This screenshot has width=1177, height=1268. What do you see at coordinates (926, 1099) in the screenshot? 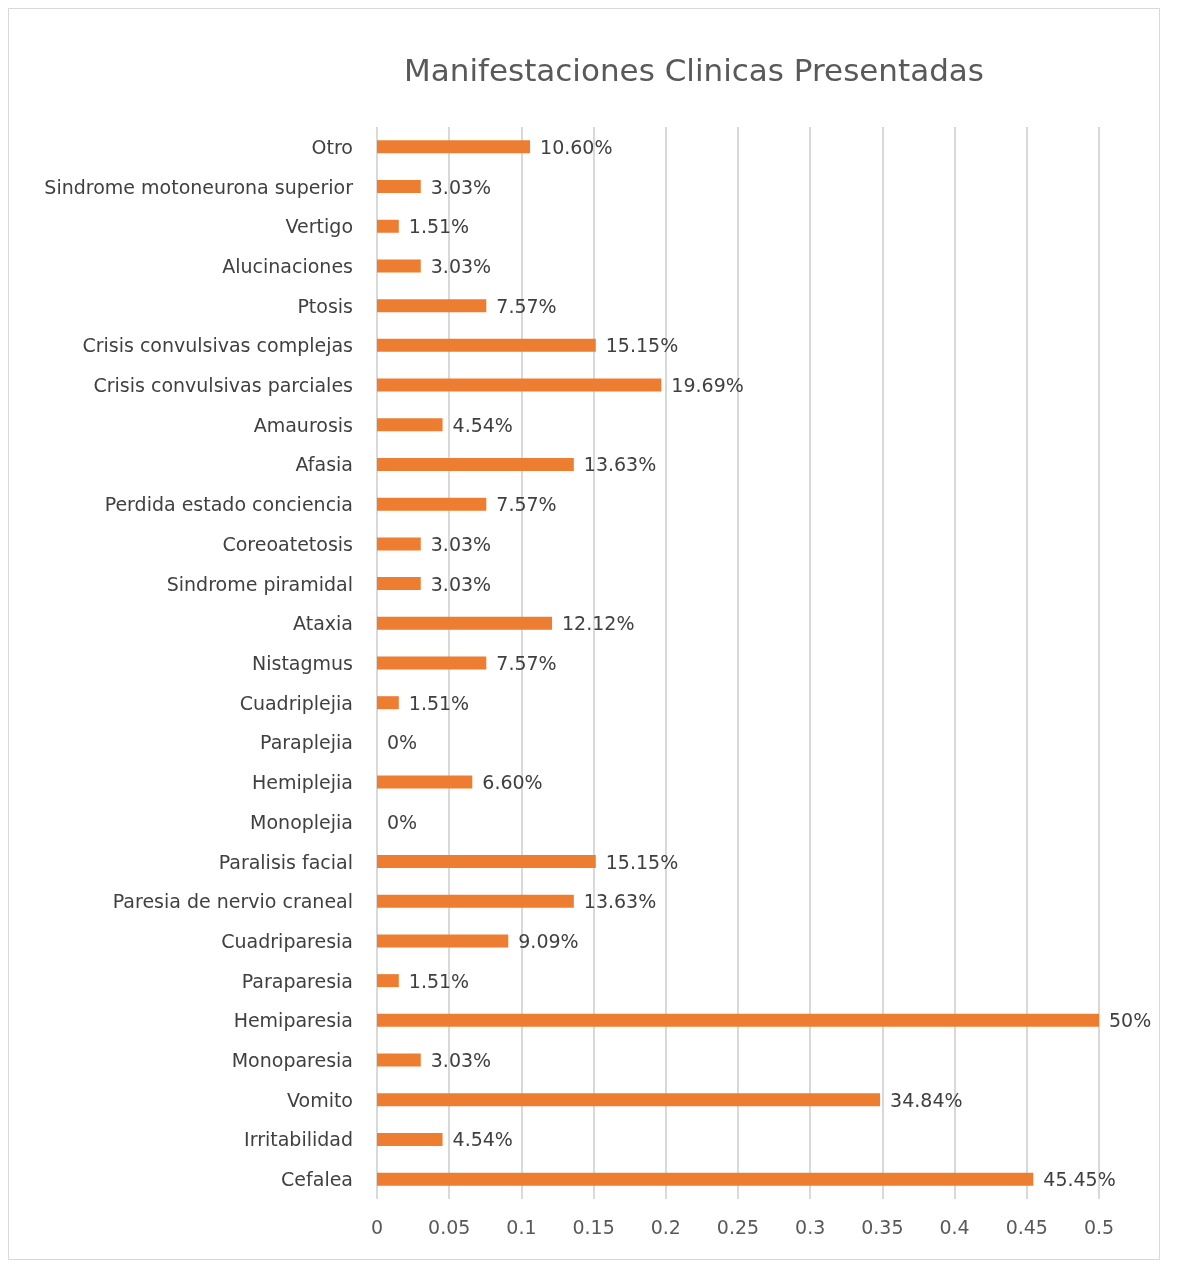
I see `data-label: 34.84%` at bounding box center [926, 1099].